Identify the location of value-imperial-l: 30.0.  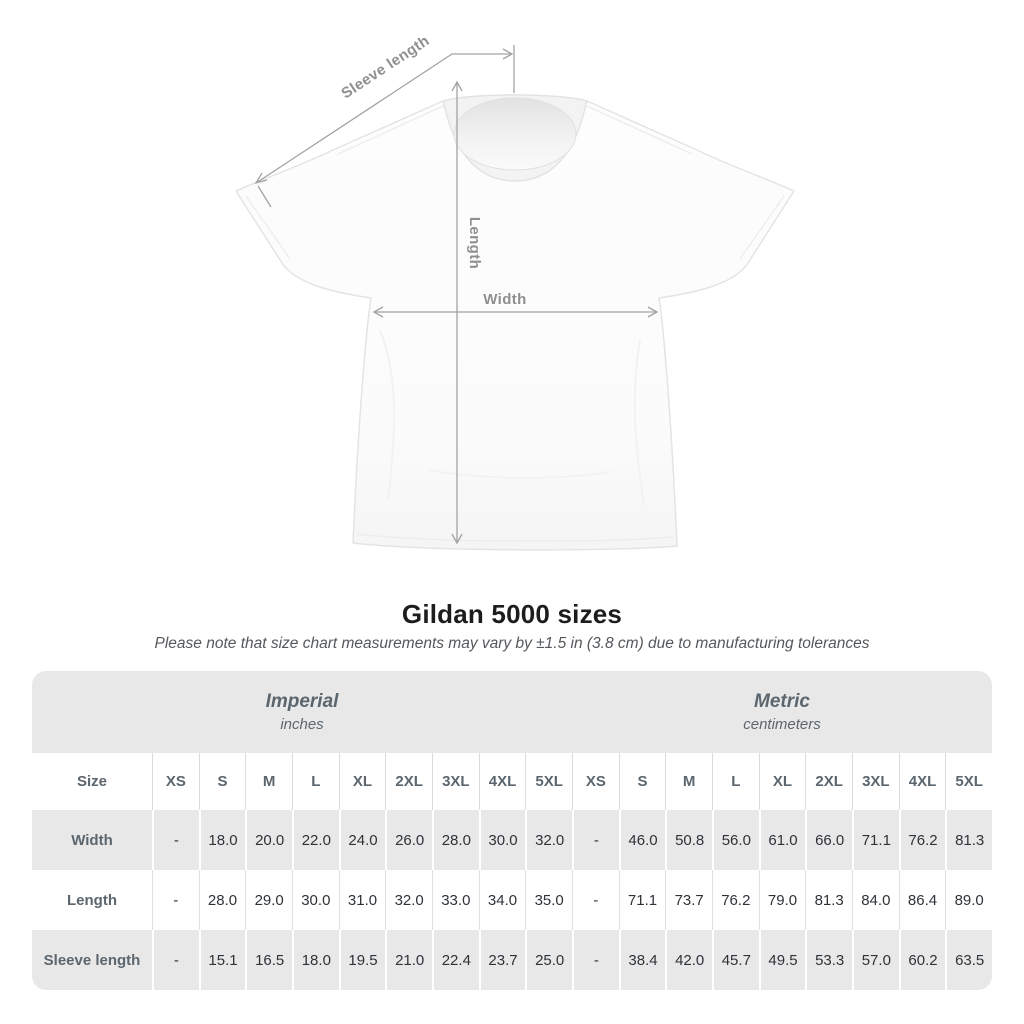
(315, 900).